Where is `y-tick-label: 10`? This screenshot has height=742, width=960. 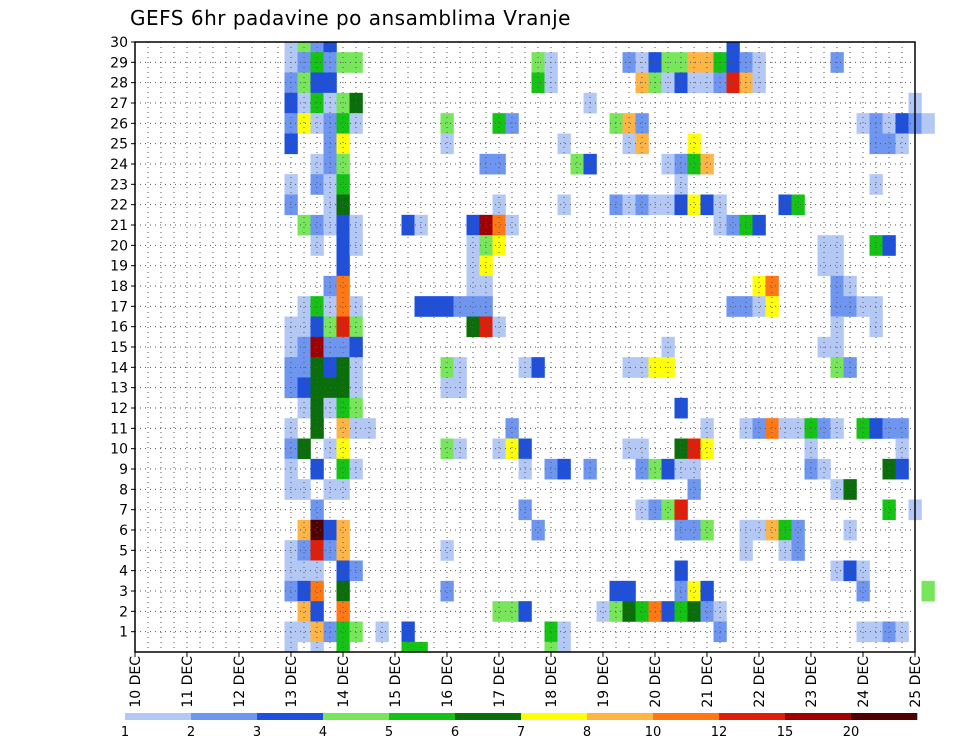
y-tick-label: 10 is located at coordinates (119, 450).